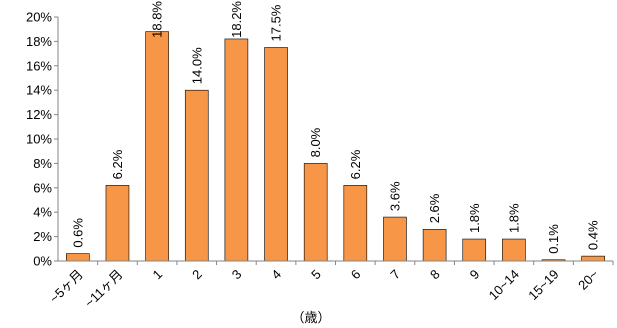  Describe the element at coordinates (593, 235) in the screenshot. I see `data-label: 0.4%` at that location.